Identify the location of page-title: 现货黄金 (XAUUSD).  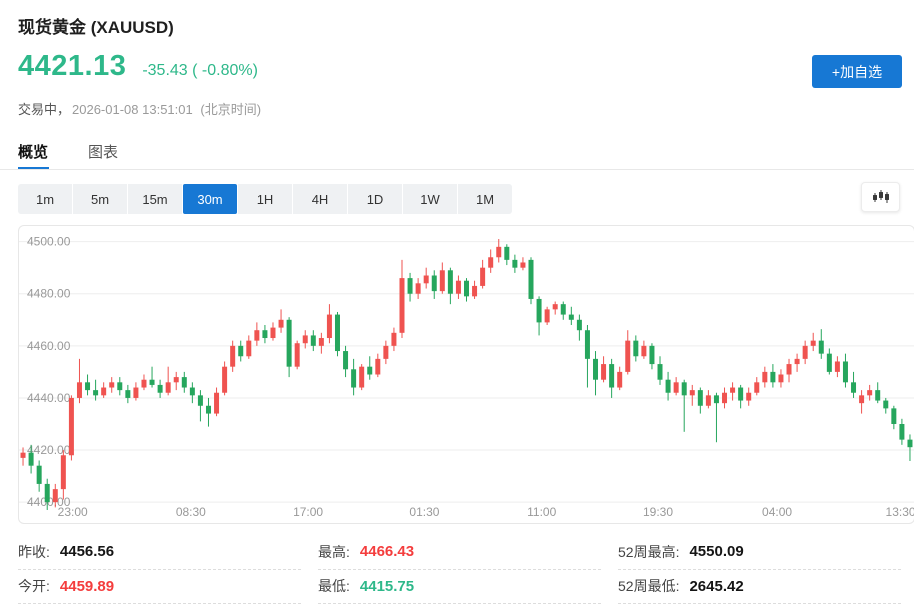
(96, 27).